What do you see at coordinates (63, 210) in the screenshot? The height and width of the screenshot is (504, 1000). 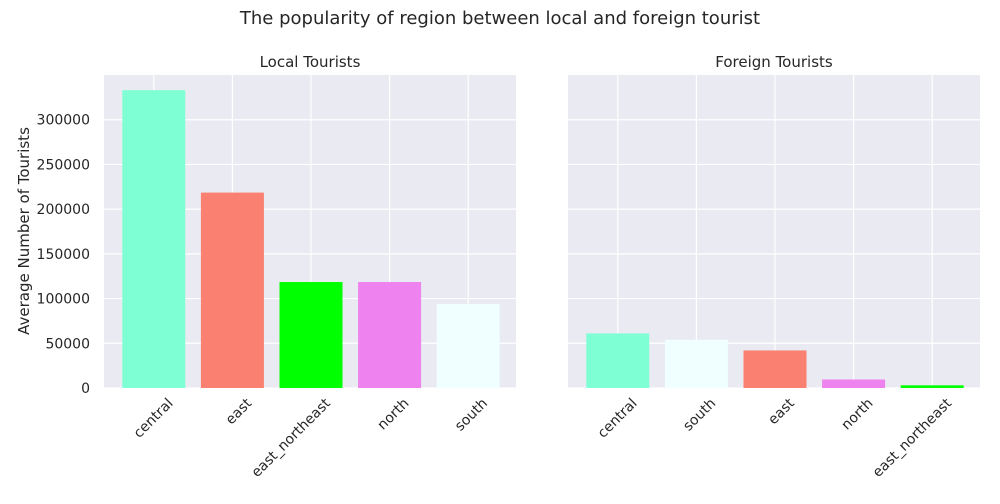 I see `y-tick-label: 200000` at bounding box center [63, 210].